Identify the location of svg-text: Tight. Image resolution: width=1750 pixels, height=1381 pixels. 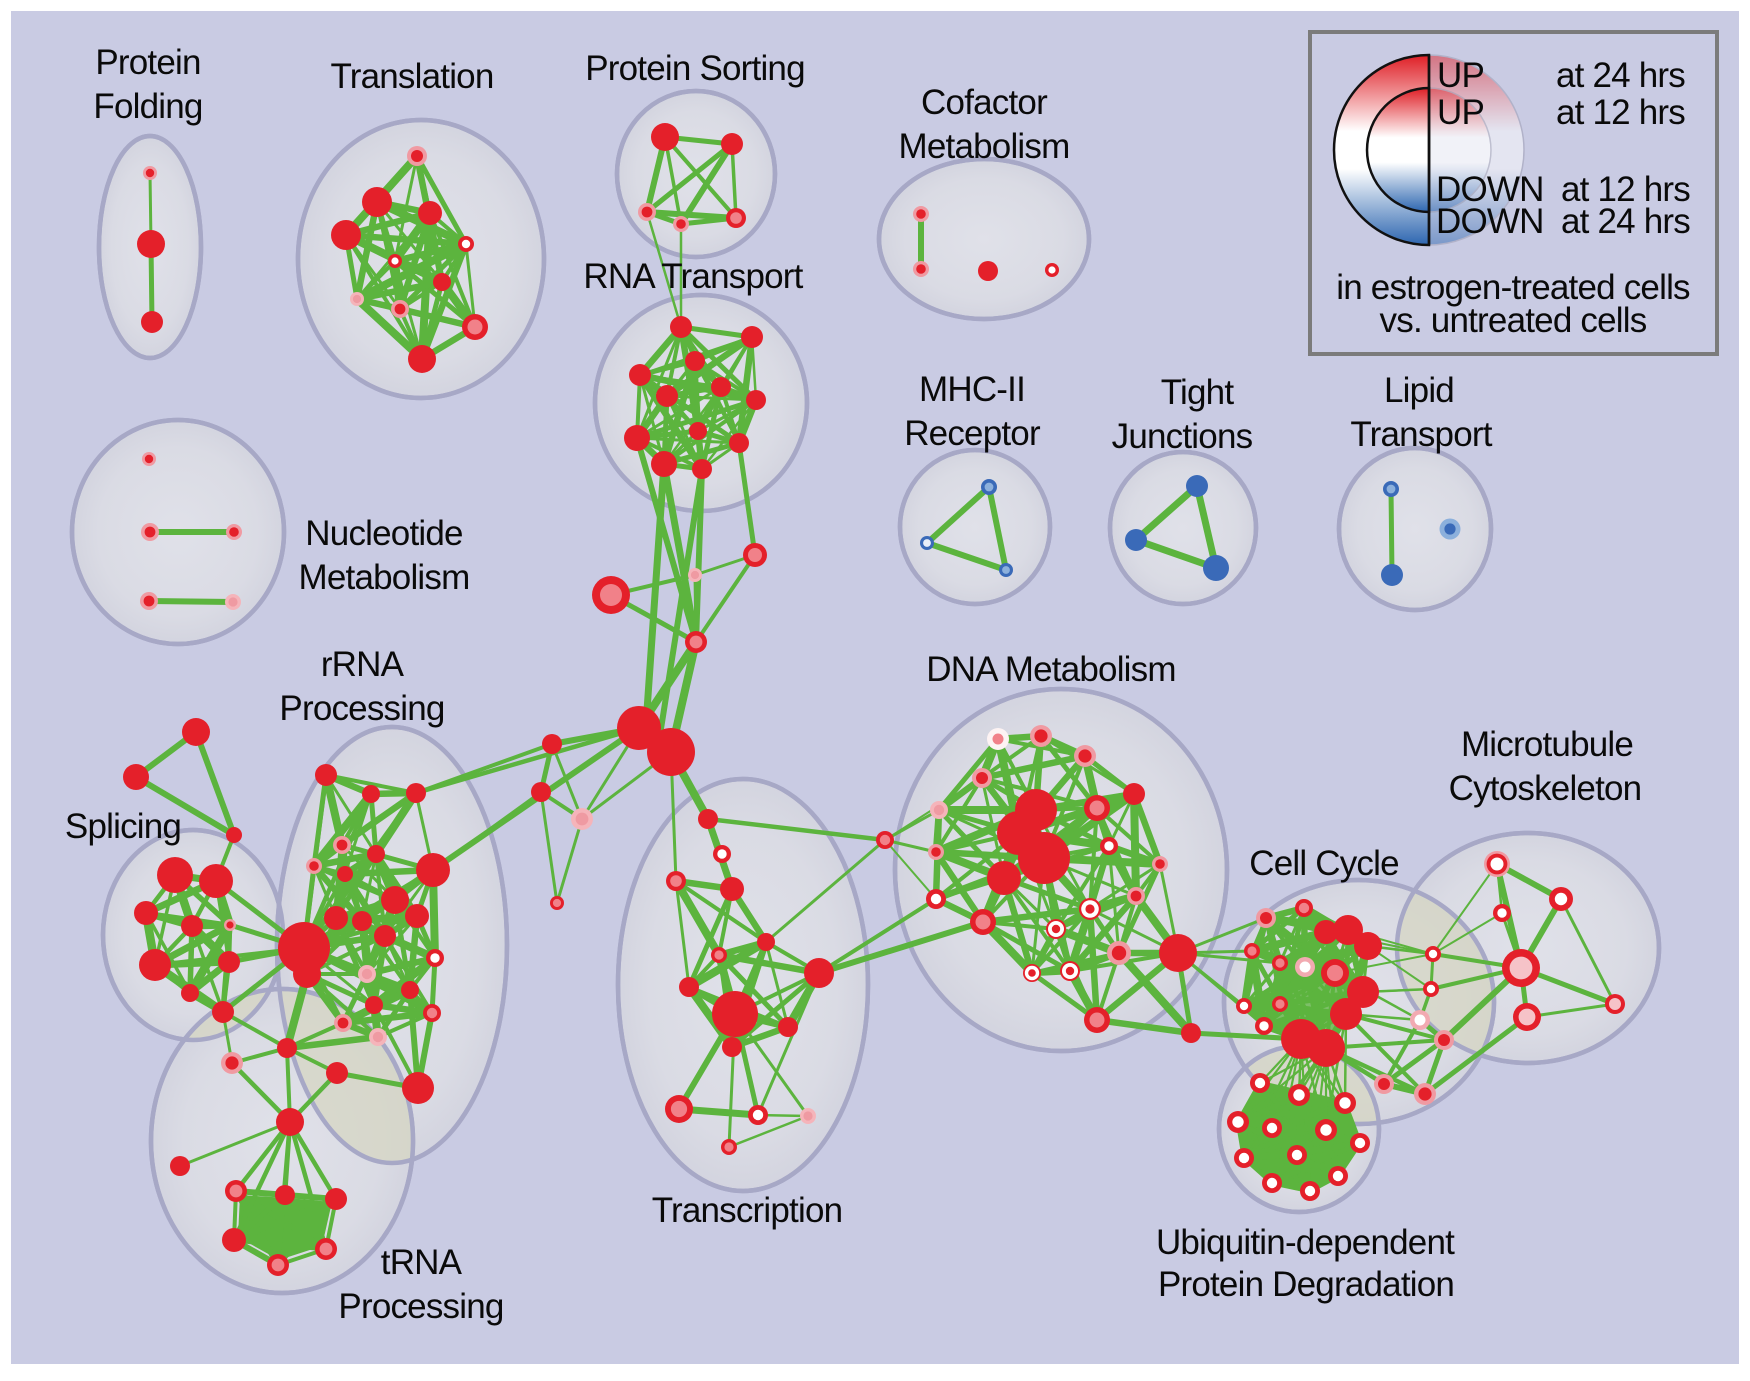
(1198, 392).